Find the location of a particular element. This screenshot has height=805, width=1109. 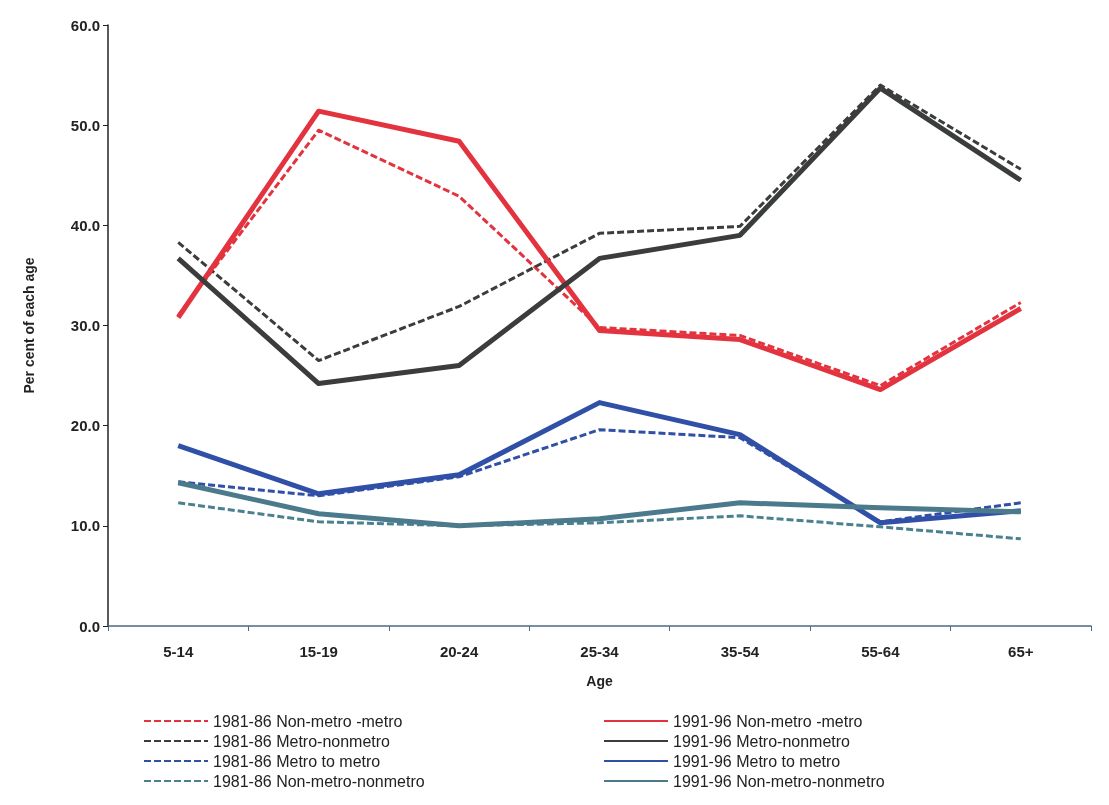

legend-label: 1981-86 Non-metro -metro is located at coordinates (308, 721).